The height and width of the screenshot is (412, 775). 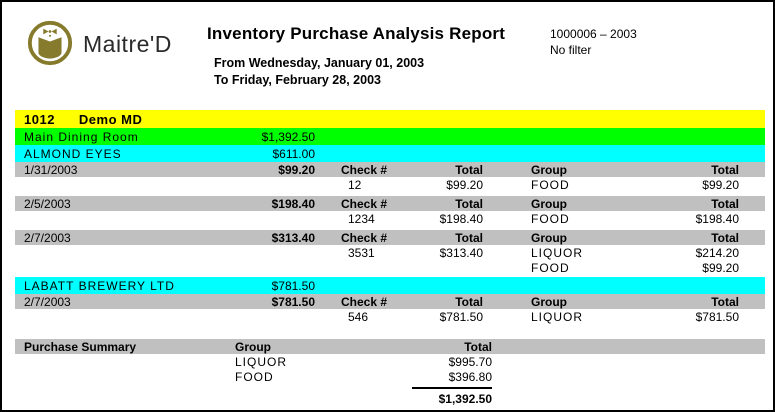 What do you see at coordinates (390, 153) in the screenshot?
I see `supplier-band: ALMOND EYES $611.00` at bounding box center [390, 153].